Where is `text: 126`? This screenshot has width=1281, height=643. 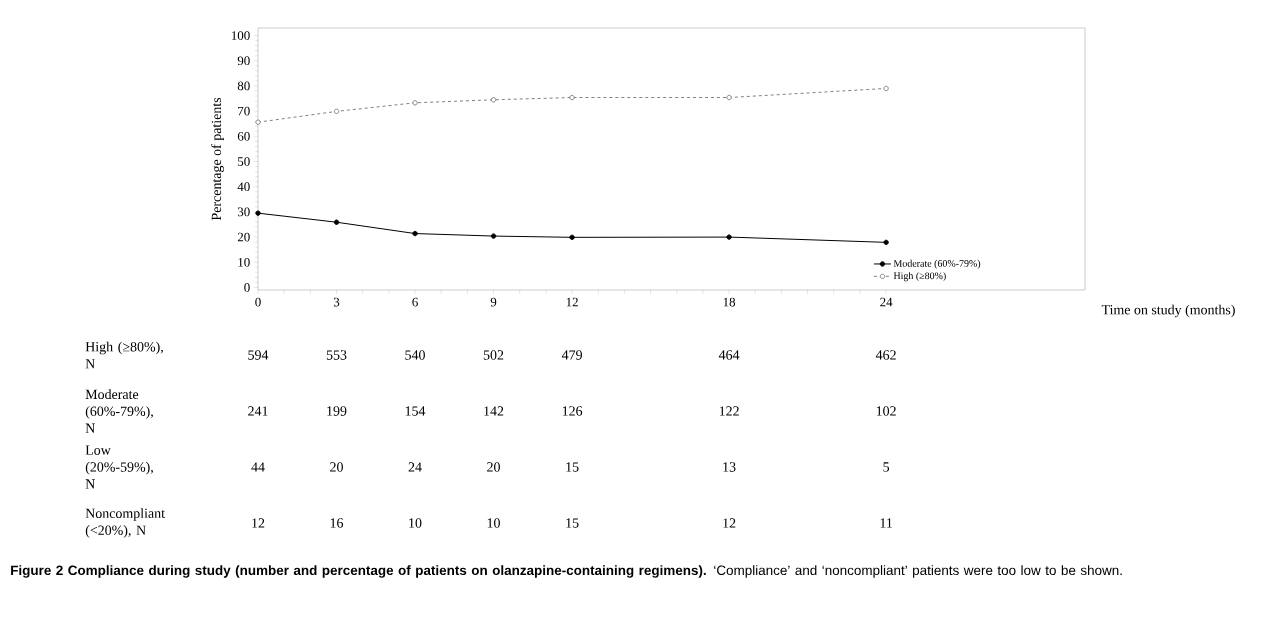 text: 126 is located at coordinates (572, 411).